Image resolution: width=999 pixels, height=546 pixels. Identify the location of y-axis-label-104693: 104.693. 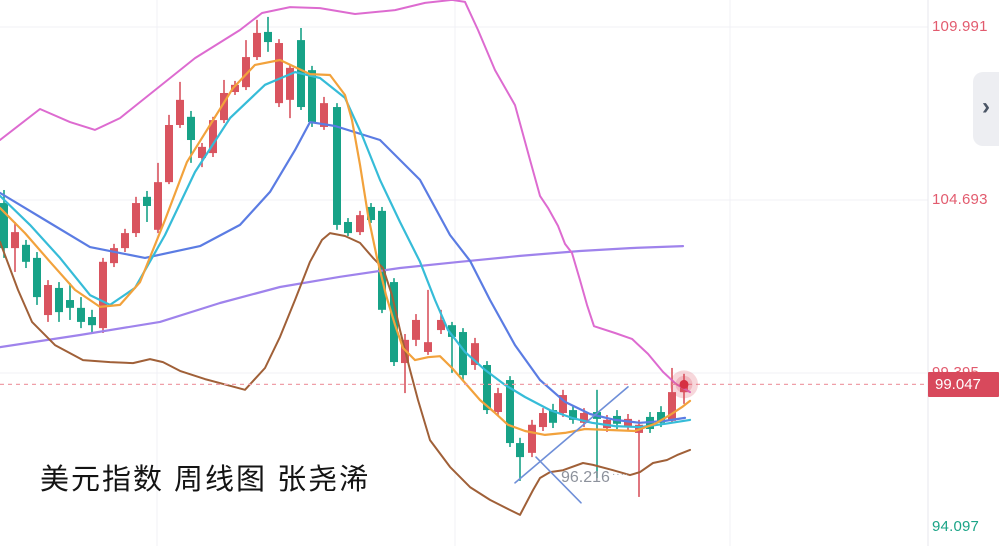
(960, 199).